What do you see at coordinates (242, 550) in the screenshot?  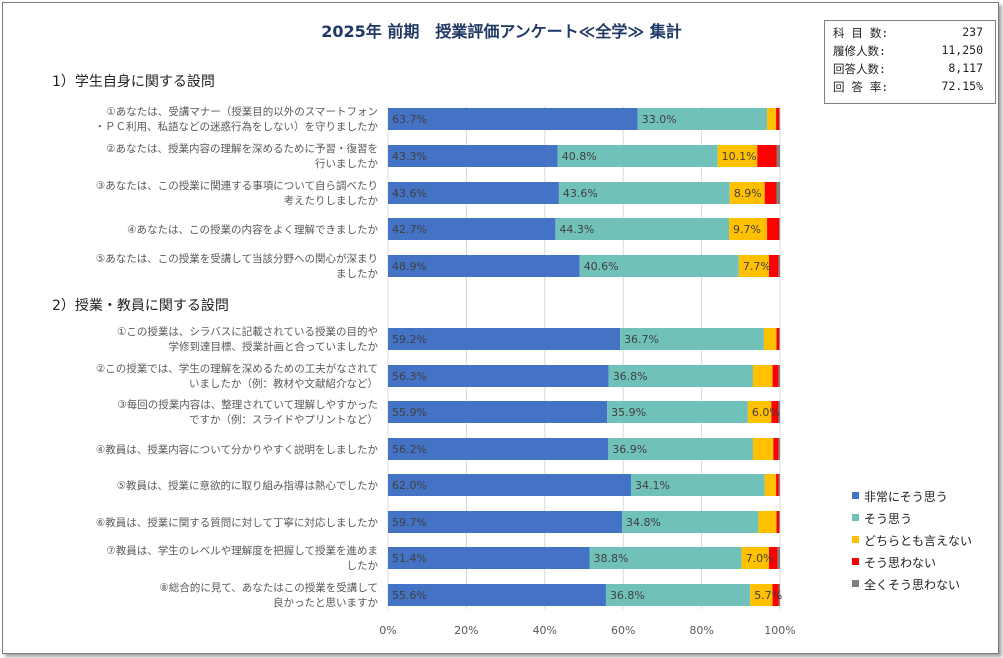 I see `category-label: ⑦教員は、学生のレベルや理解度を把握して授業を進めま` at bounding box center [242, 550].